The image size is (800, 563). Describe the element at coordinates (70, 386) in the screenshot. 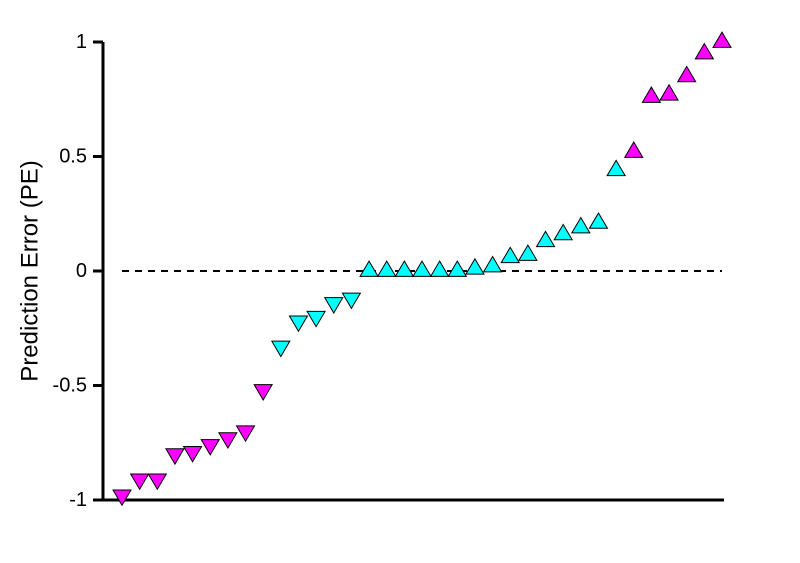

I see `y-tick-label: -0.5` at that location.